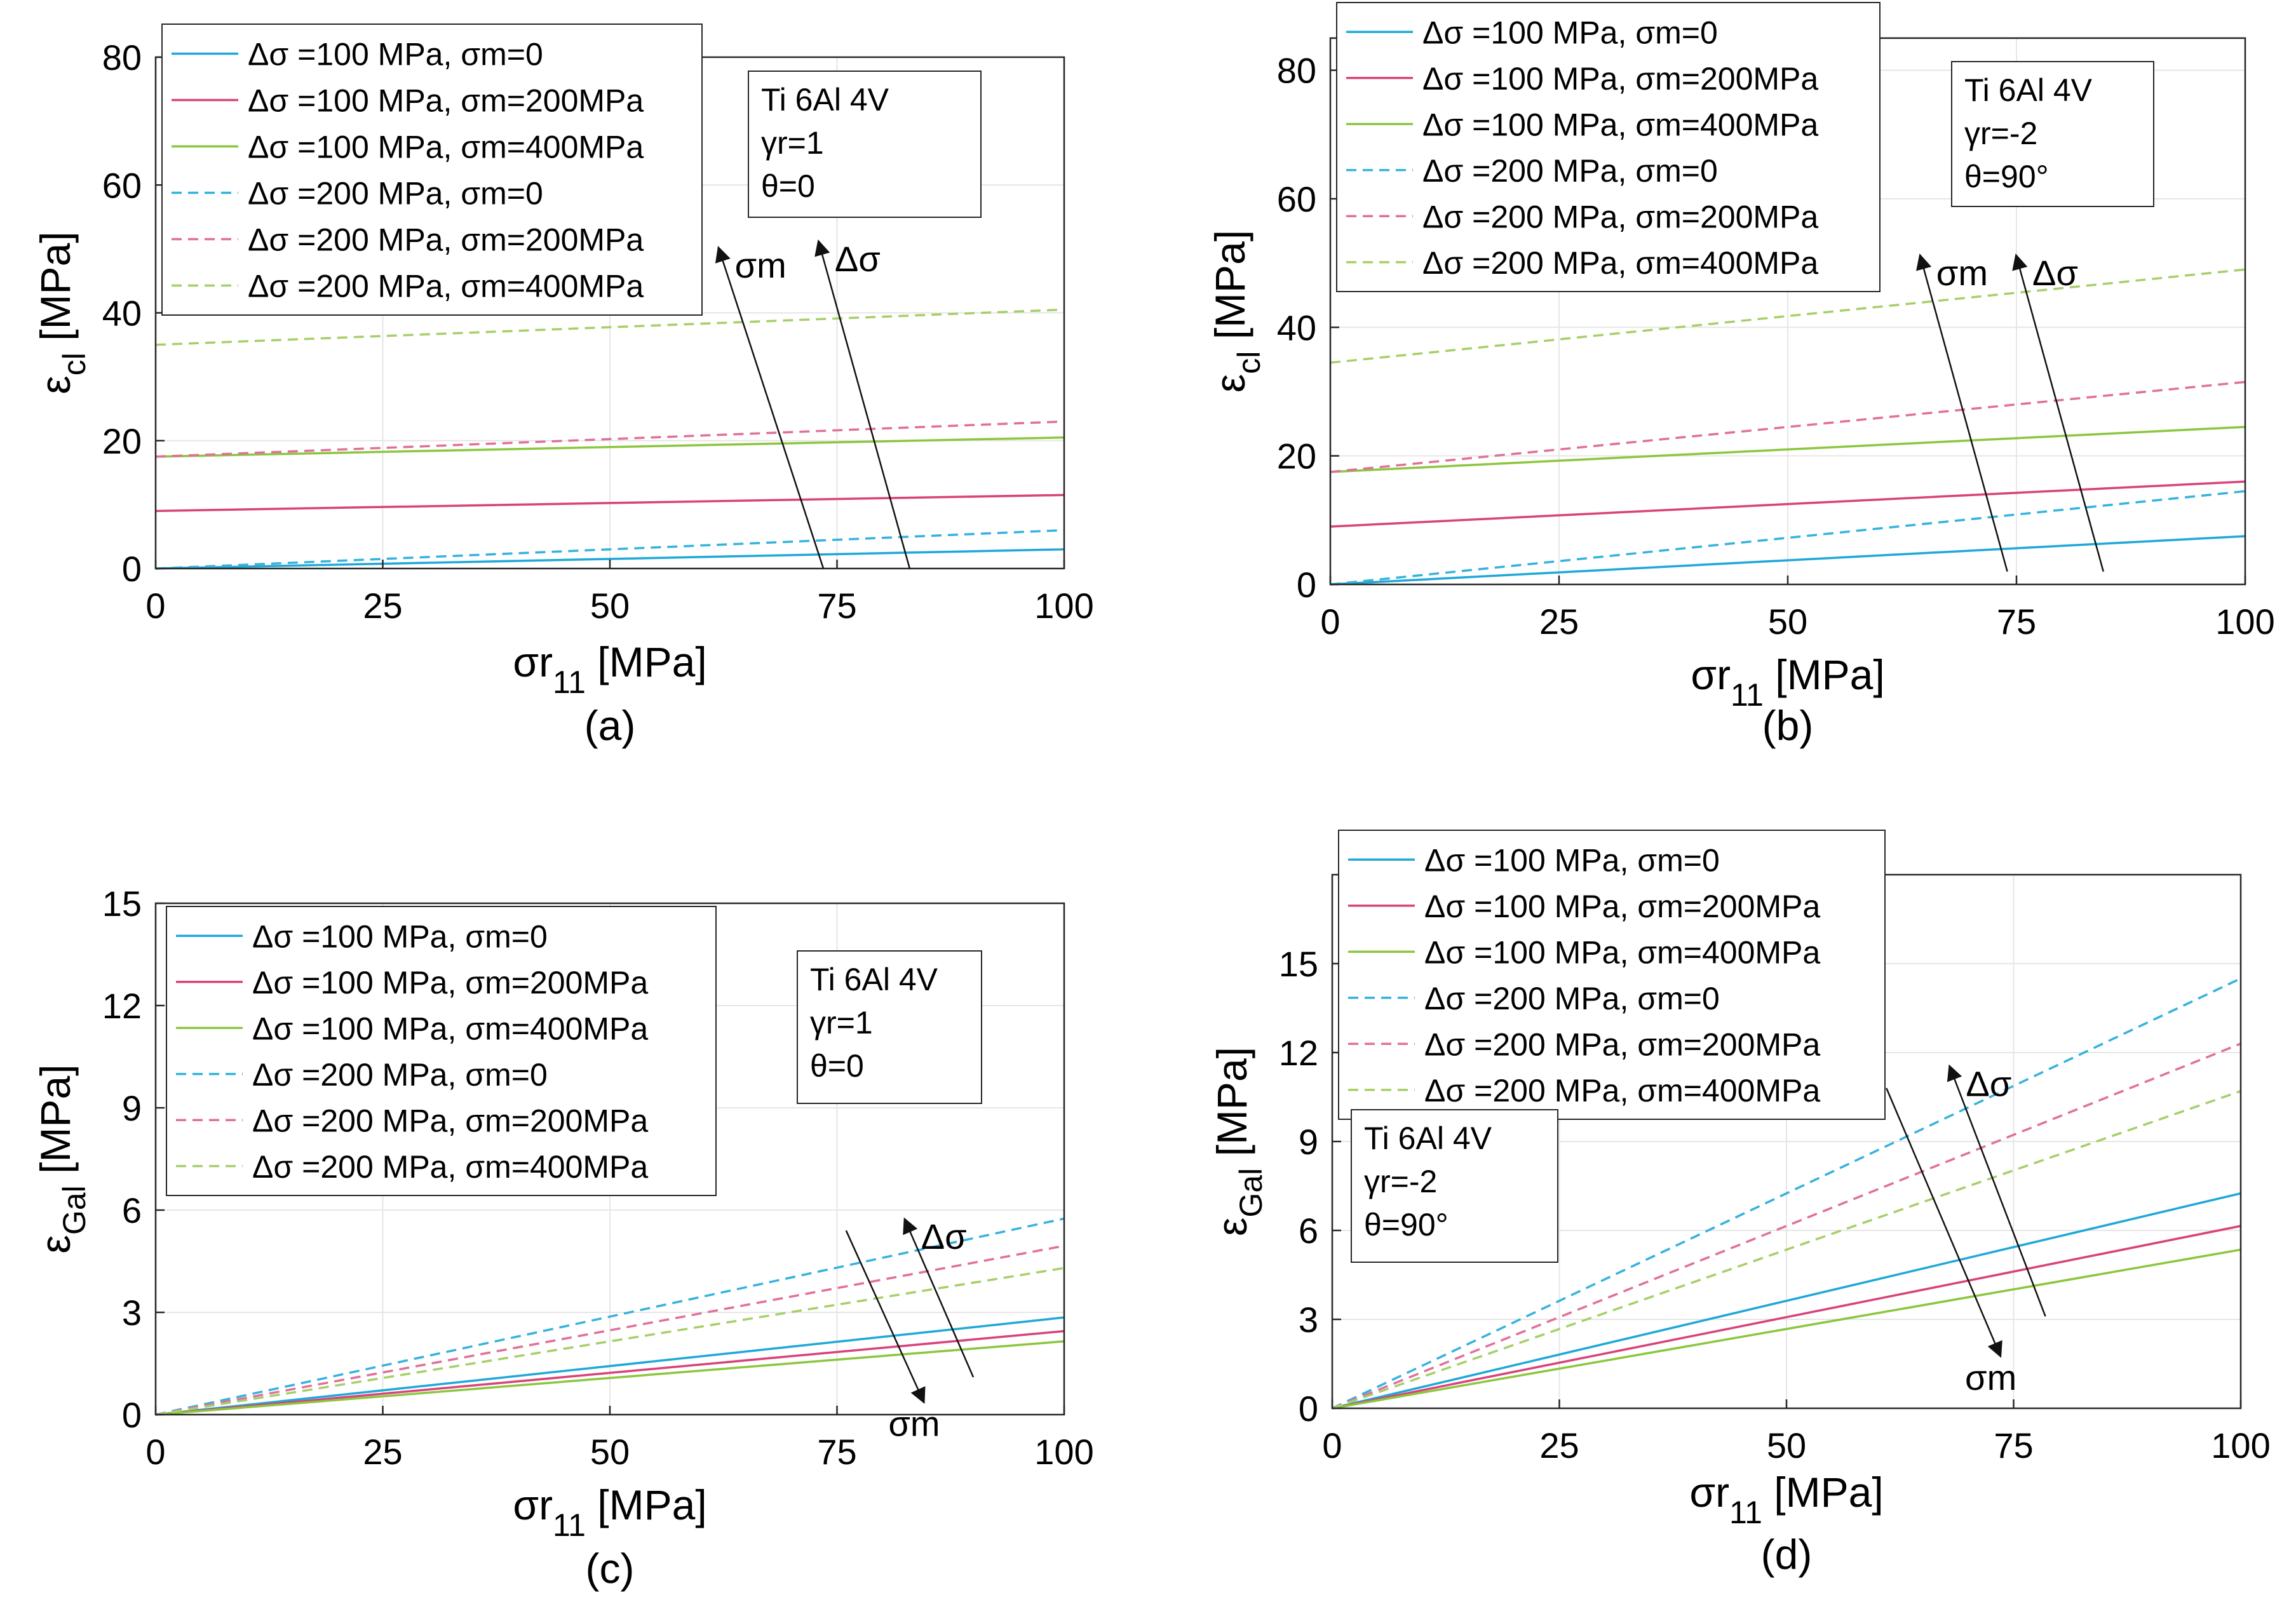  I want to click on info-box: Ti 6Al 4V γr=-2 θ=90°, so click(2052, 134).